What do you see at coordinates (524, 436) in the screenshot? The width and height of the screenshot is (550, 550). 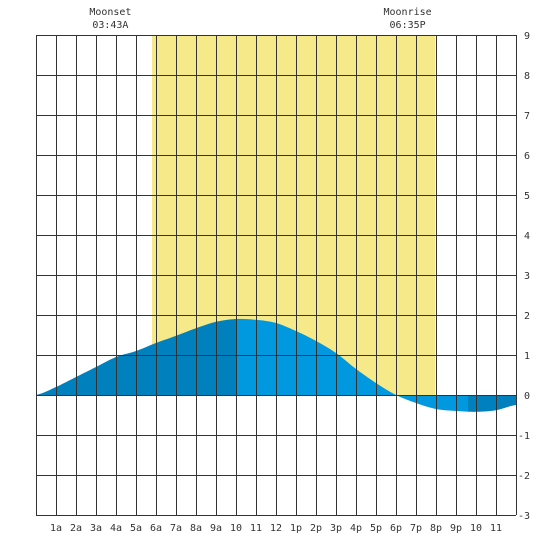 I see `y-tick-label: -1` at bounding box center [524, 436].